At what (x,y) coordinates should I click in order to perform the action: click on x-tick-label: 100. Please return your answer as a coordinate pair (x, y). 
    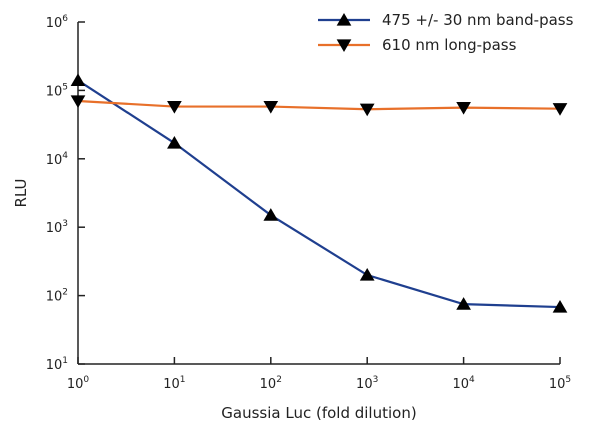
    Looking at the image, I should click on (78, 383).